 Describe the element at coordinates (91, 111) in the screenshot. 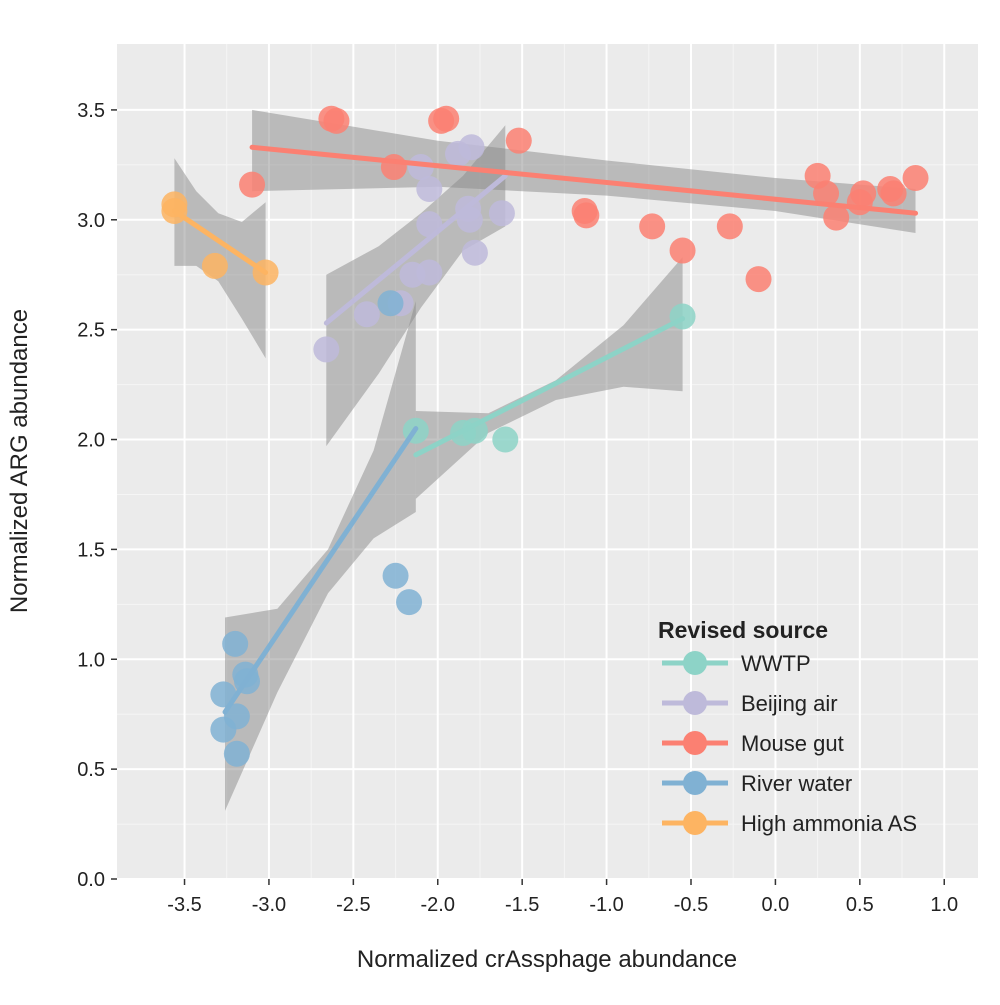

I see `y-tick-label: 3.5` at that location.